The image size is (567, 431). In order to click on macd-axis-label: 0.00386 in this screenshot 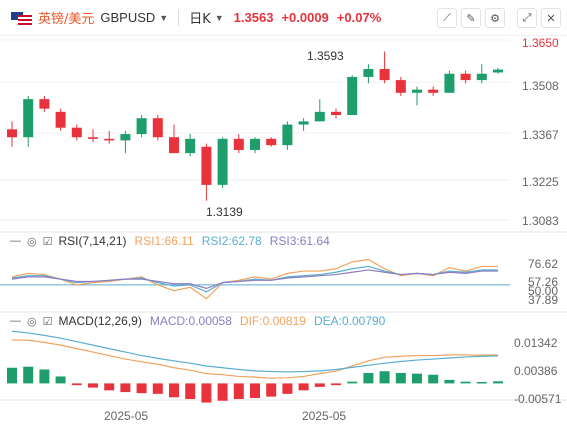, I will do `click(536, 371)`.